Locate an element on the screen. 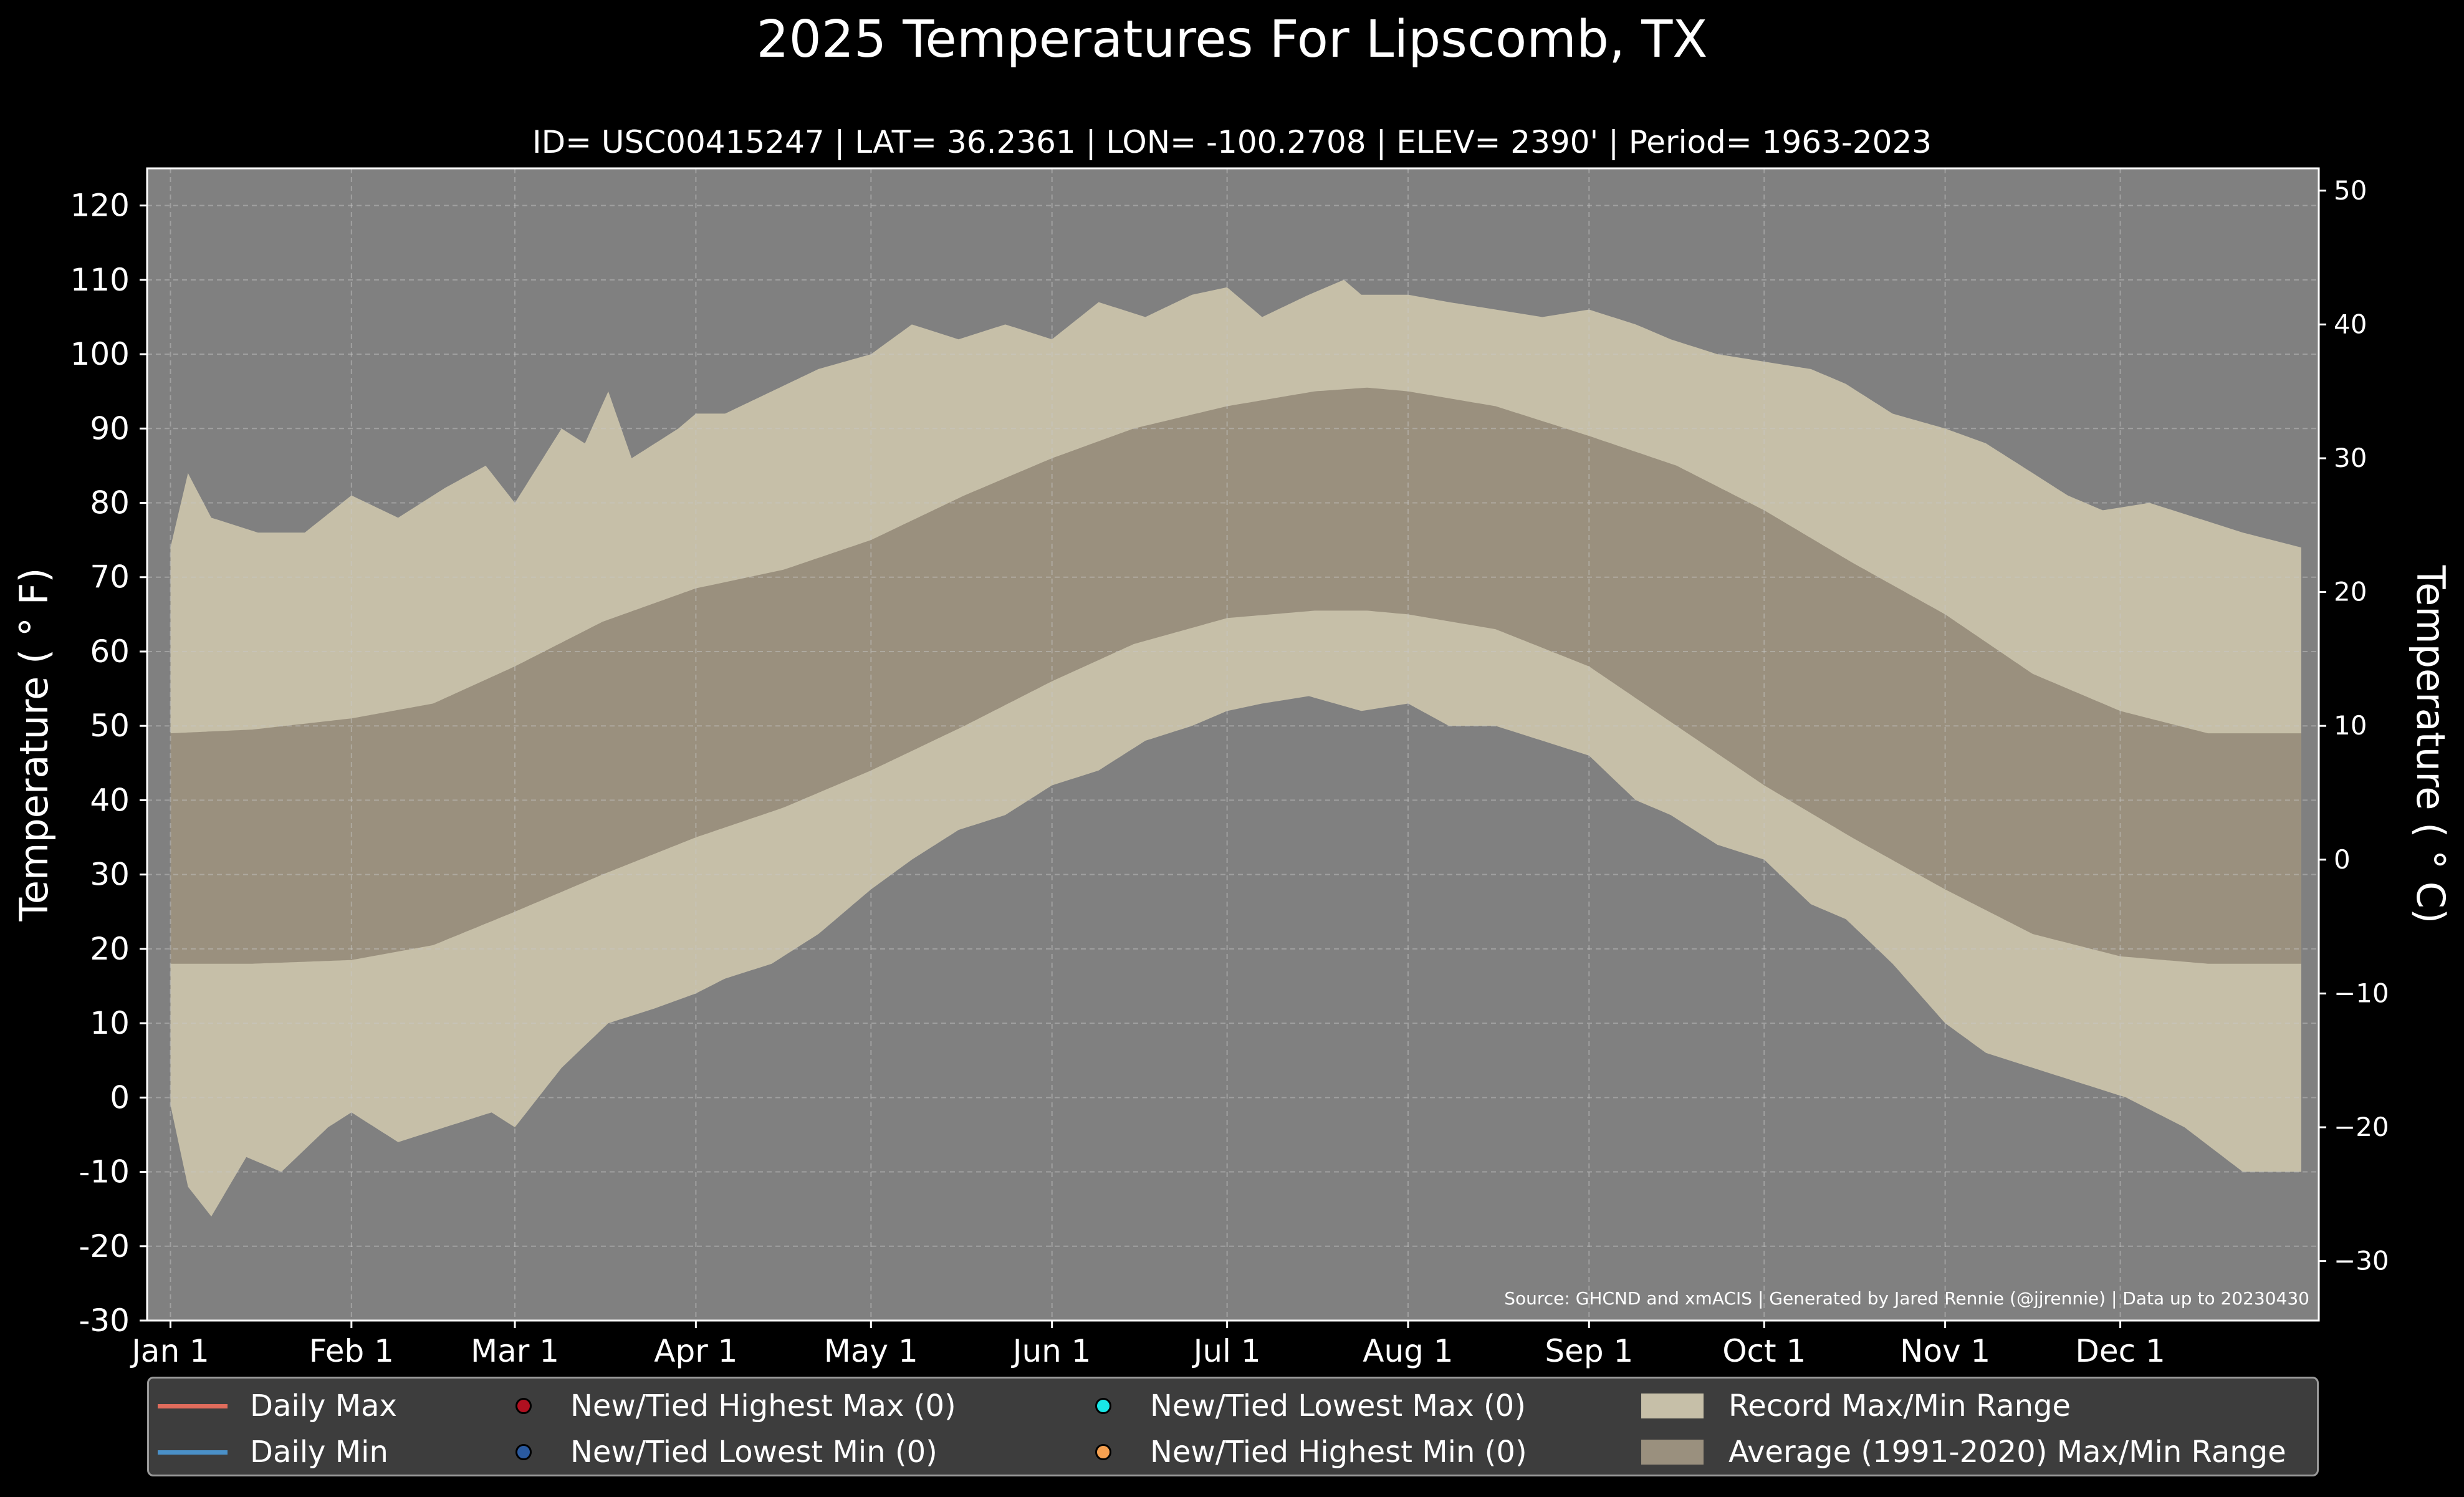 This screenshot has width=2464, height=1497. y-axis-right: −30 −20 −10 0 10 20 30 40 50 is located at coordinates (2354, 725).